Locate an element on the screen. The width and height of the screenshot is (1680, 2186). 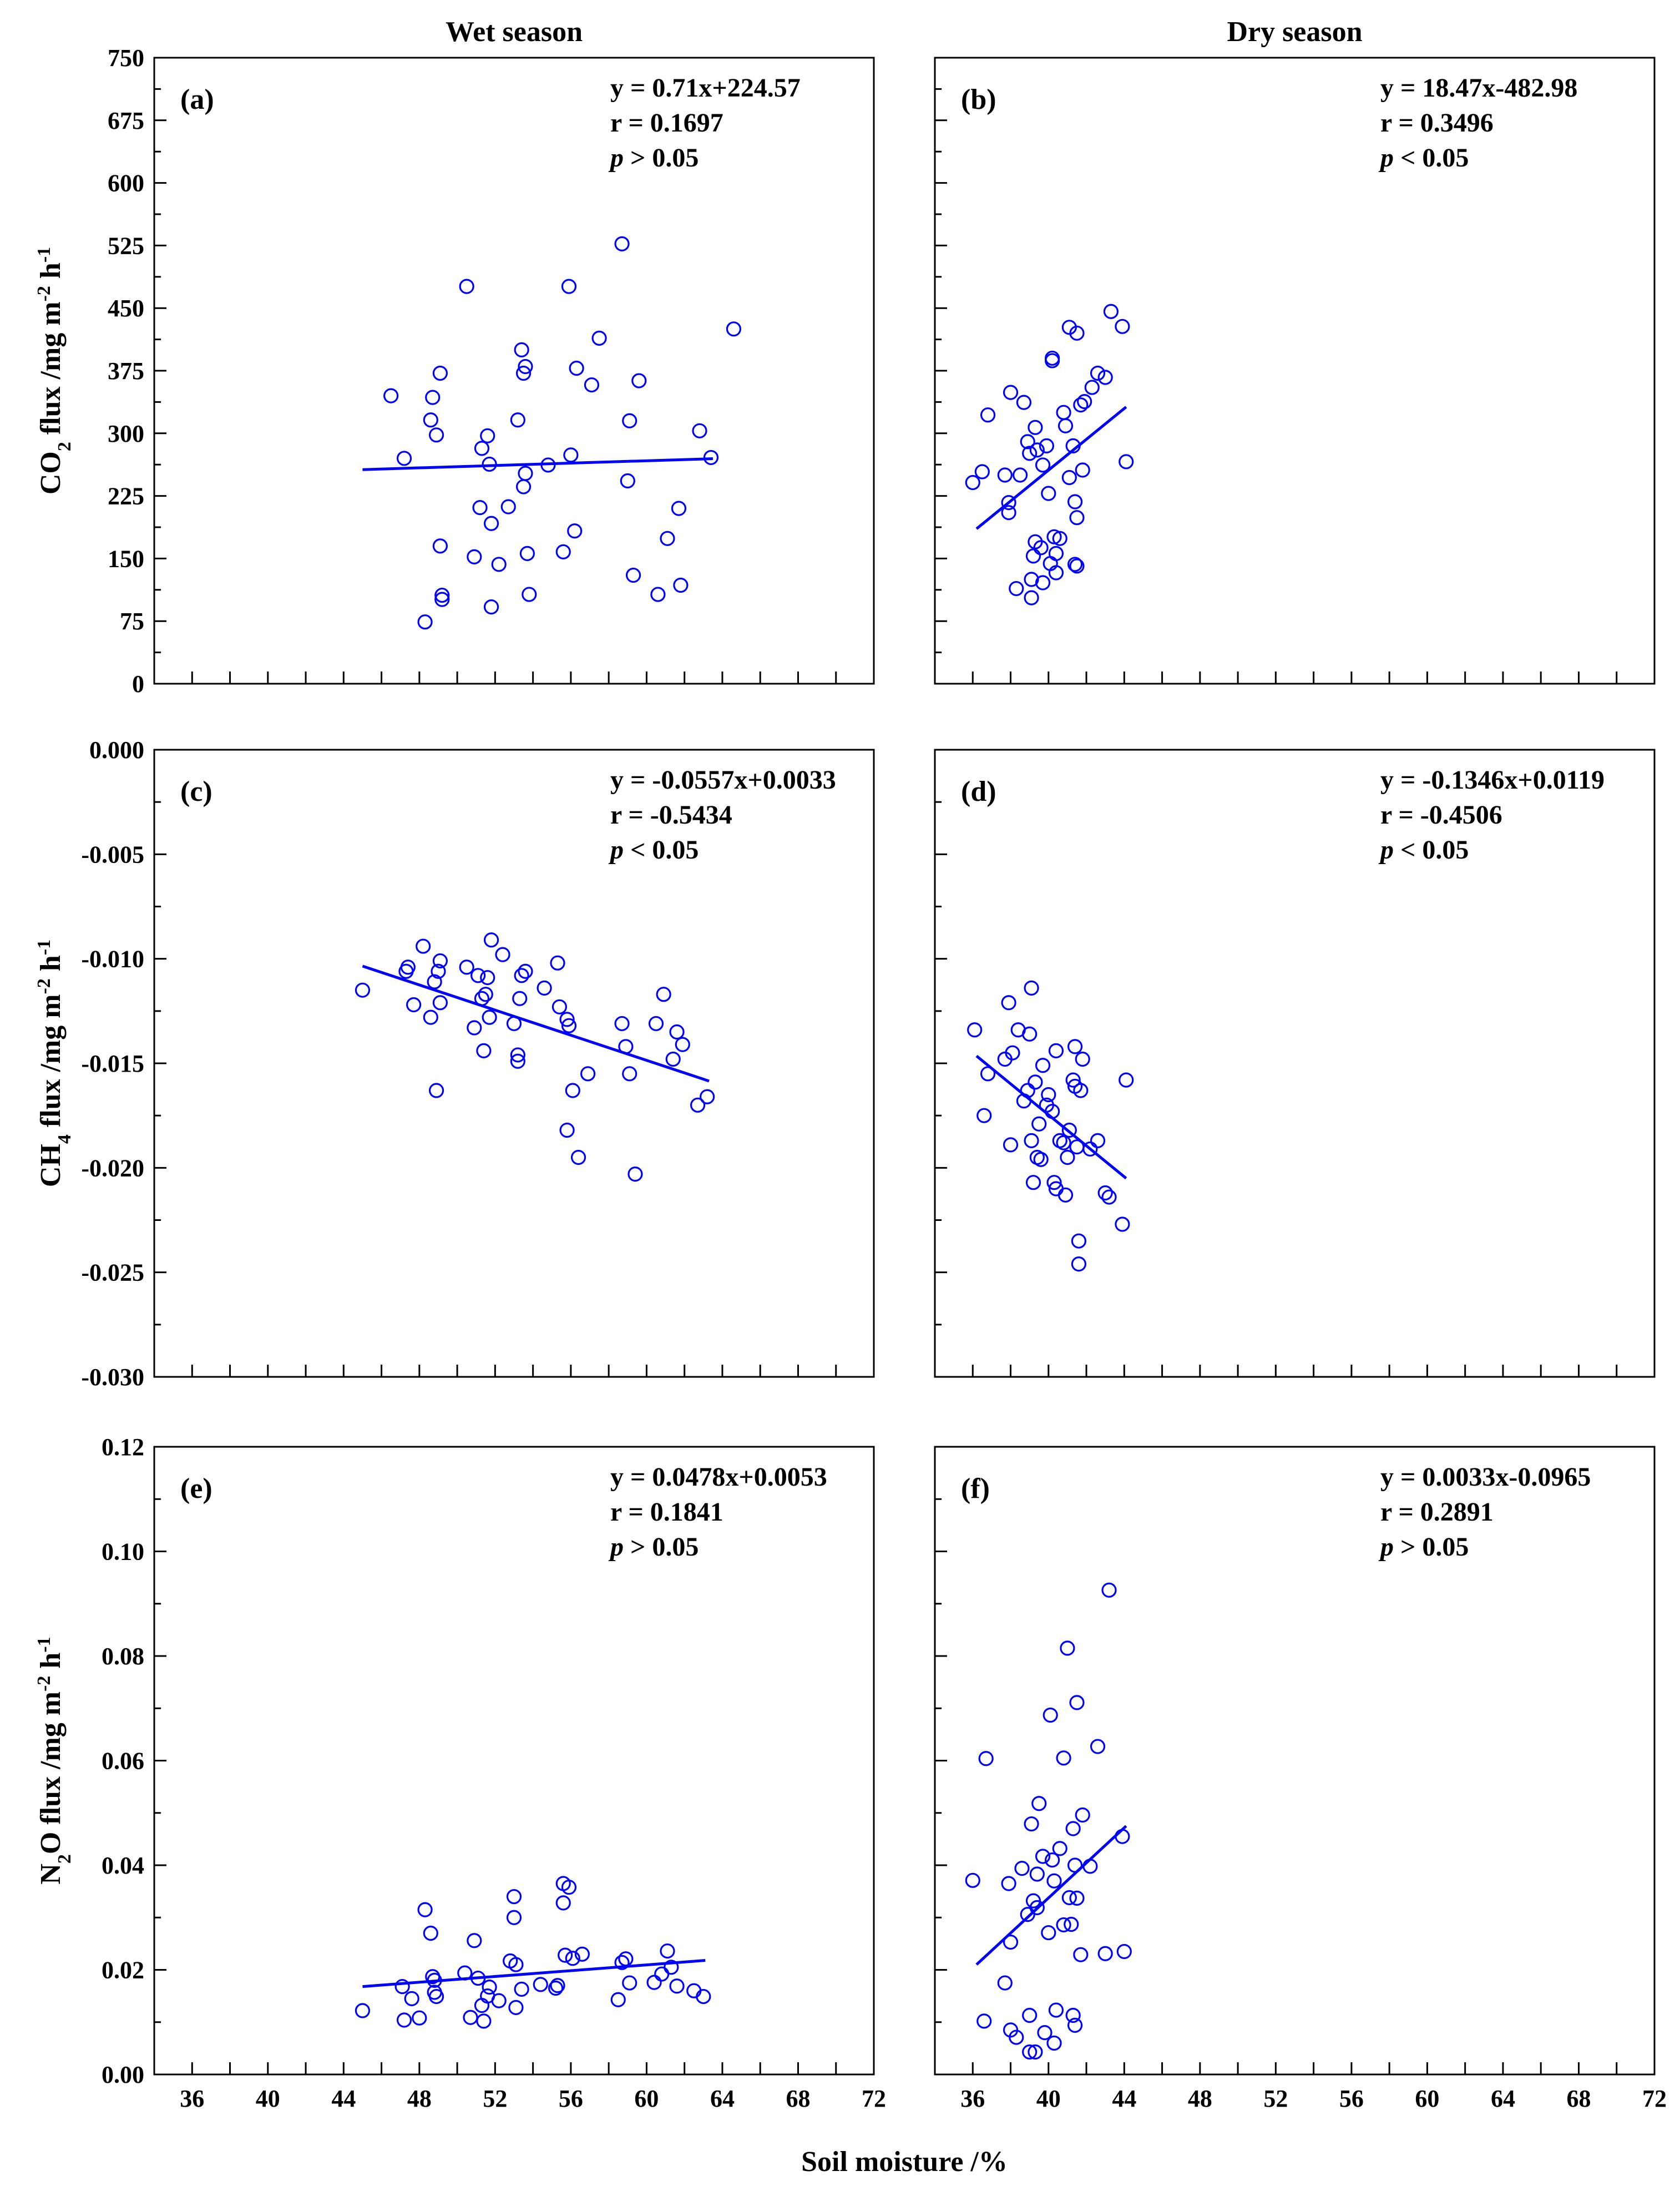
panel-b: (b) y = 18.47x-482.98 r = 0.3496 p < 0.05 is located at coordinates (1295, 371).